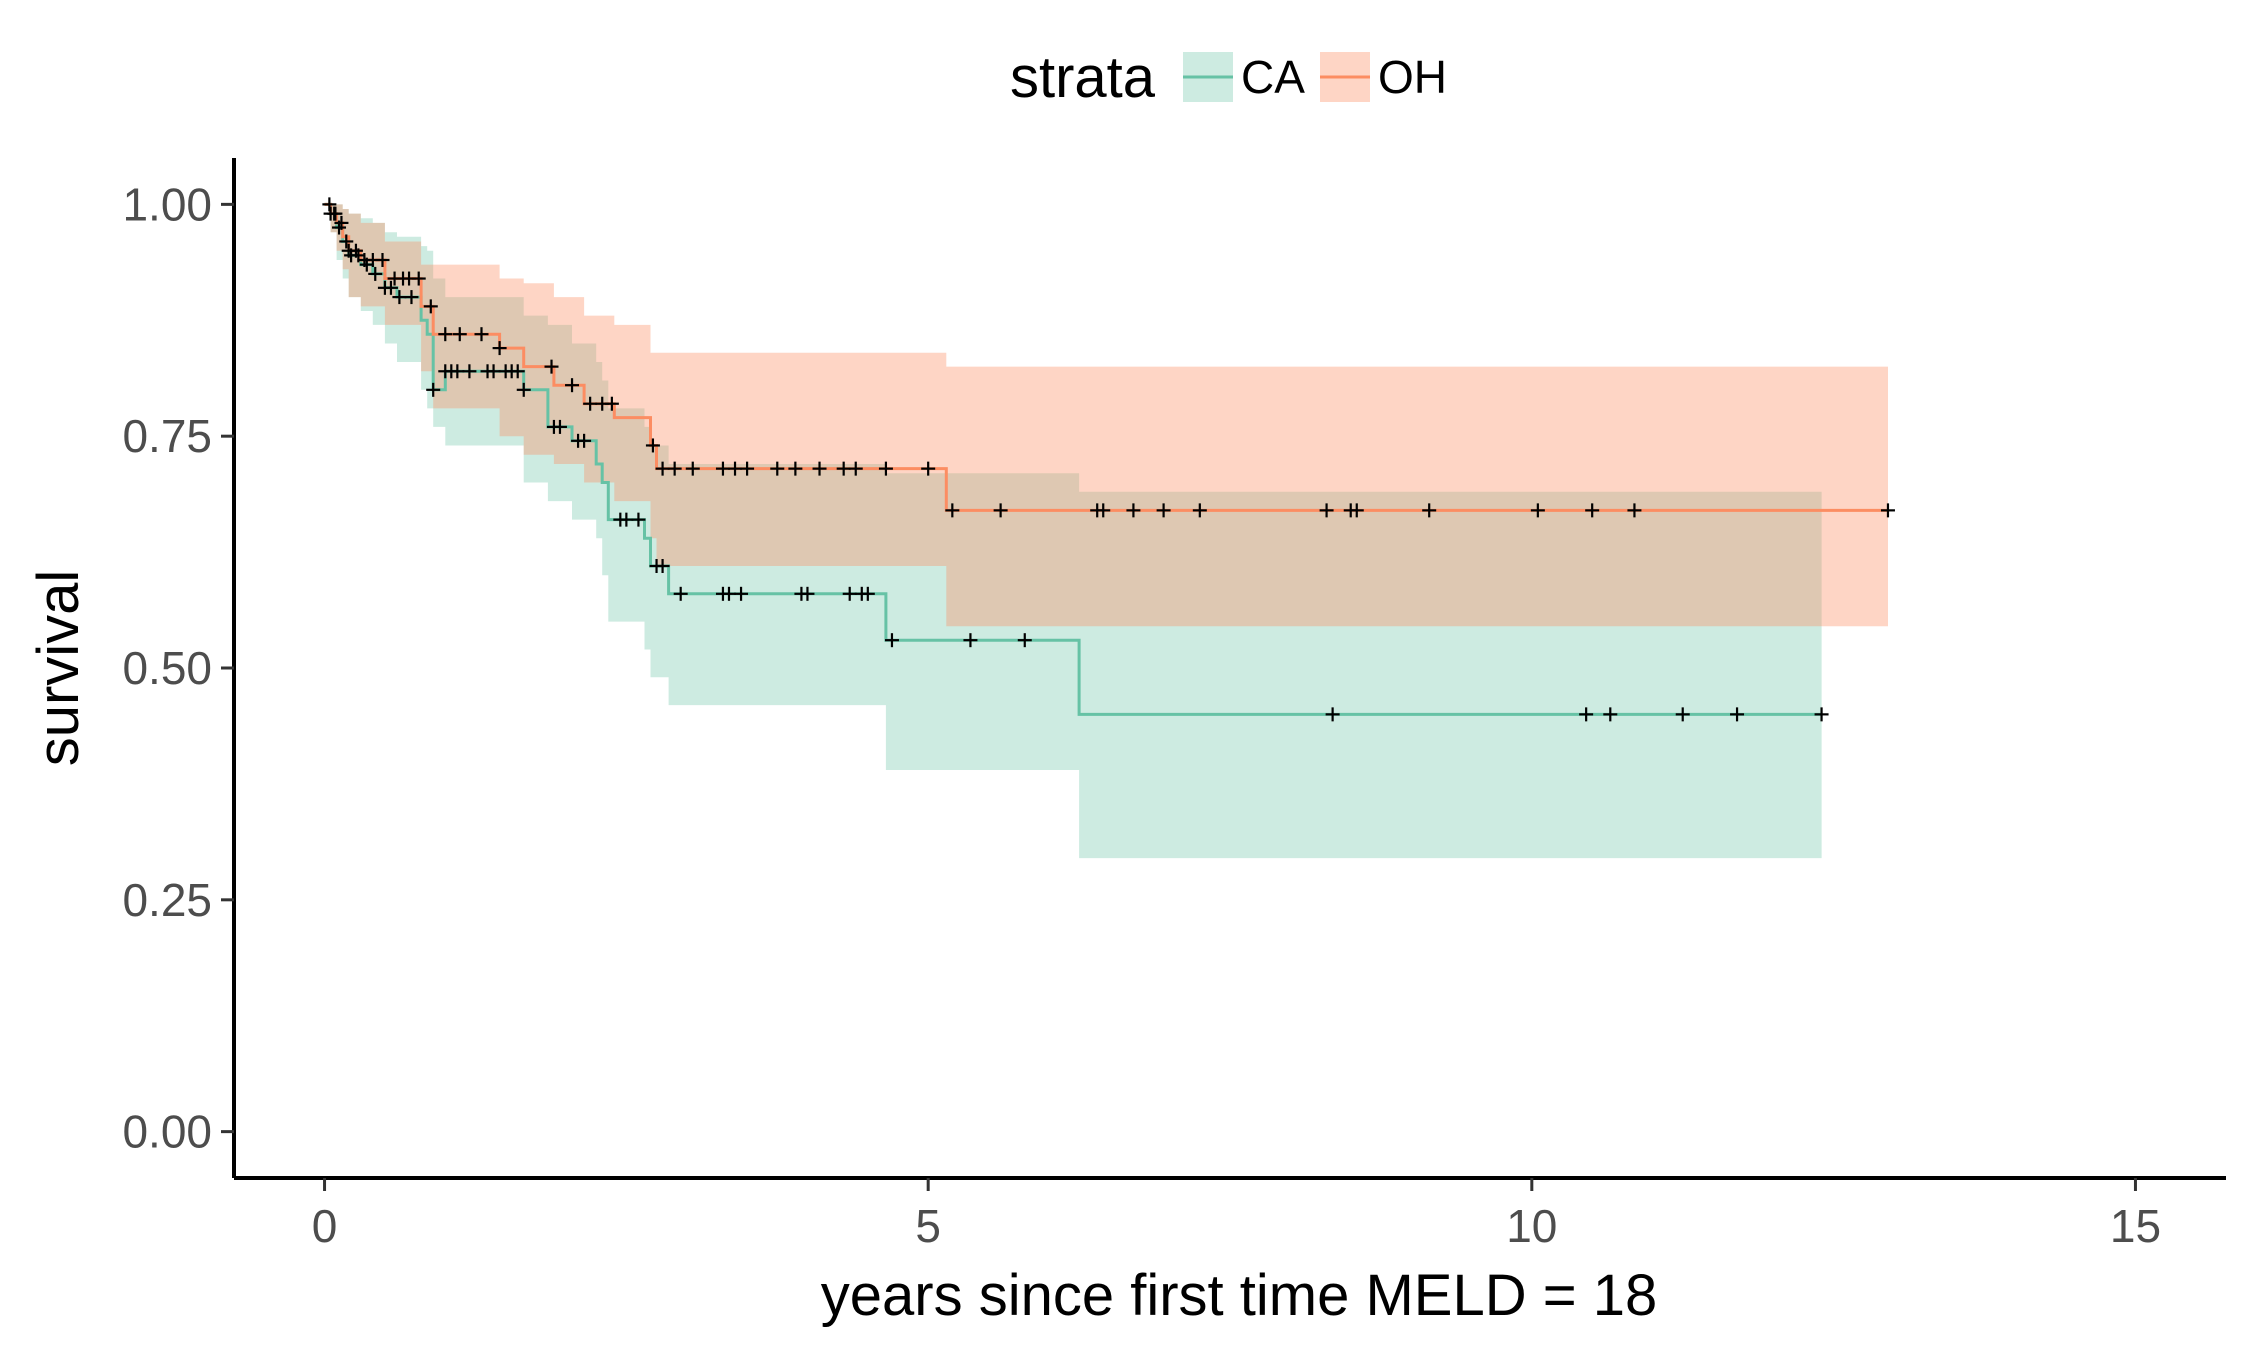  I want to click on x-tick-label: 15, so click(2135, 1226).